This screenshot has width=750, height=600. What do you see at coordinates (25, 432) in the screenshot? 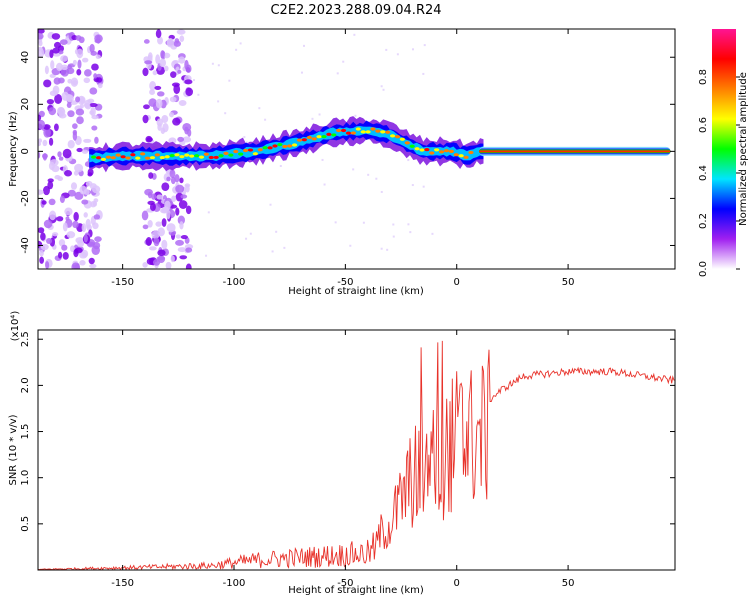
I see `snr-y-tick-label: 1.5` at bounding box center [25, 432].